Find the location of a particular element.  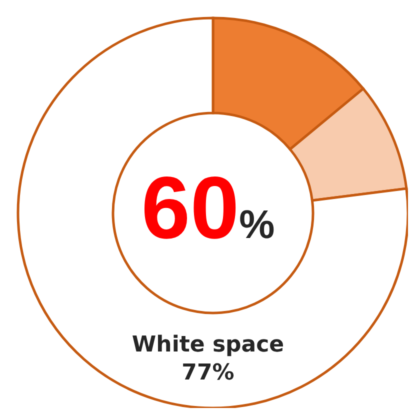

slice-label: White space is located at coordinates (208, 345).